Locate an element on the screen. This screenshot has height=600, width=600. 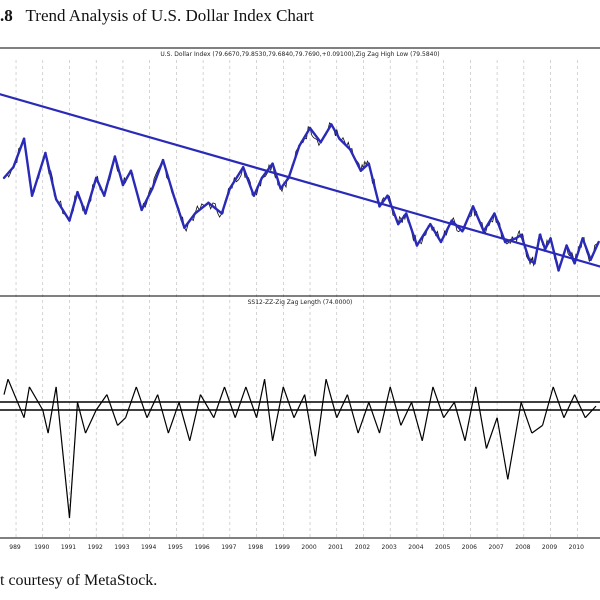
x-tick-2004: 2004 is located at coordinates (415, 547).